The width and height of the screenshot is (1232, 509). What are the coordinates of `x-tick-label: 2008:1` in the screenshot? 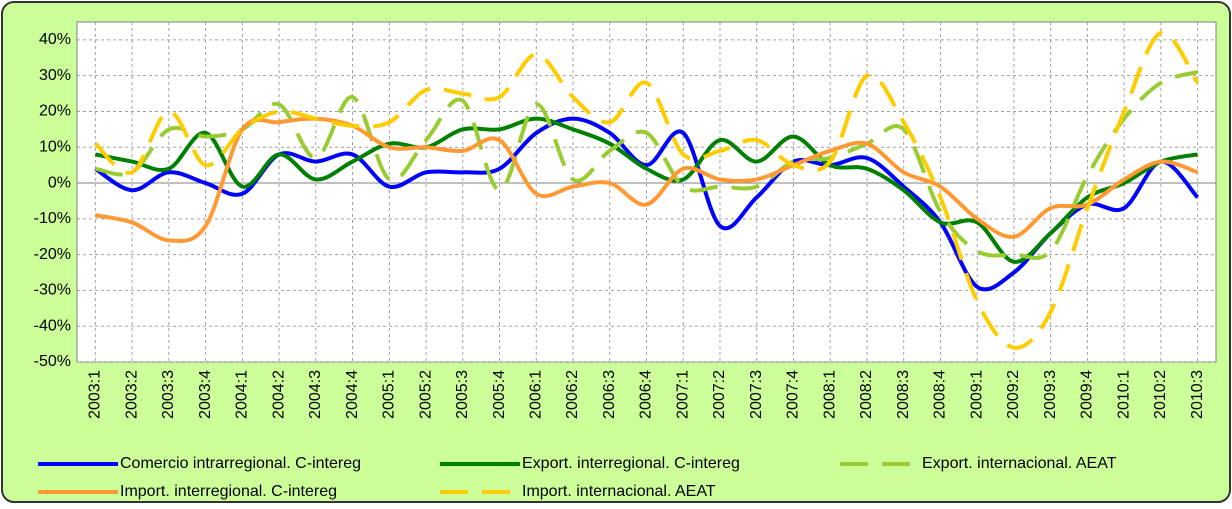 It's located at (829, 394).